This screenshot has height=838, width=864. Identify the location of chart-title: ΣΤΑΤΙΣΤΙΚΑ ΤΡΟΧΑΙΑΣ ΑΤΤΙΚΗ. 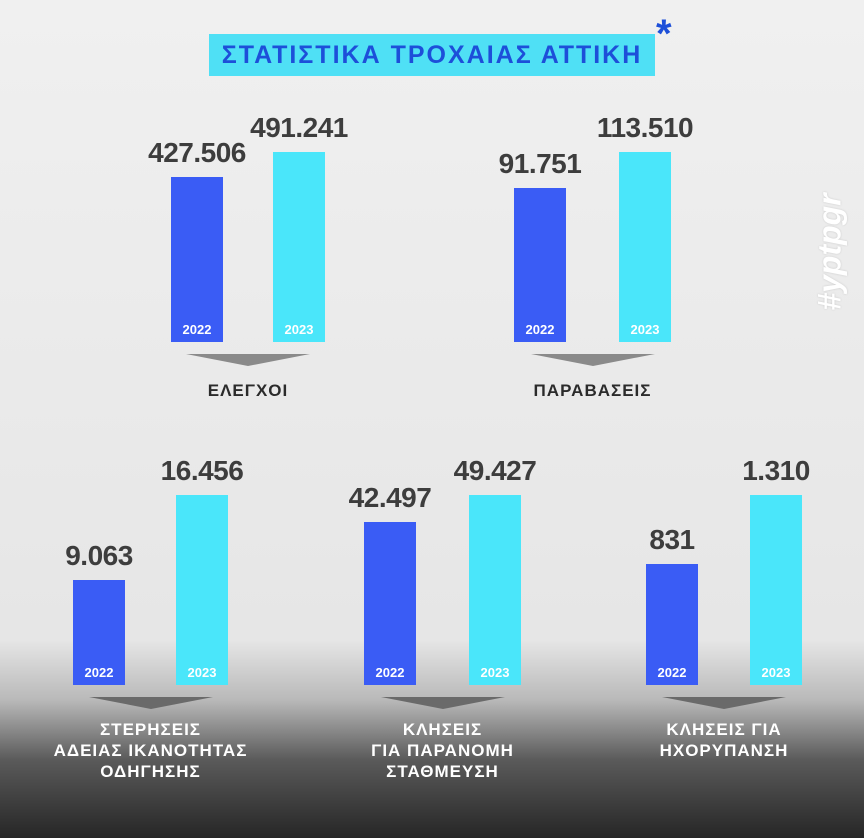
(432, 54).